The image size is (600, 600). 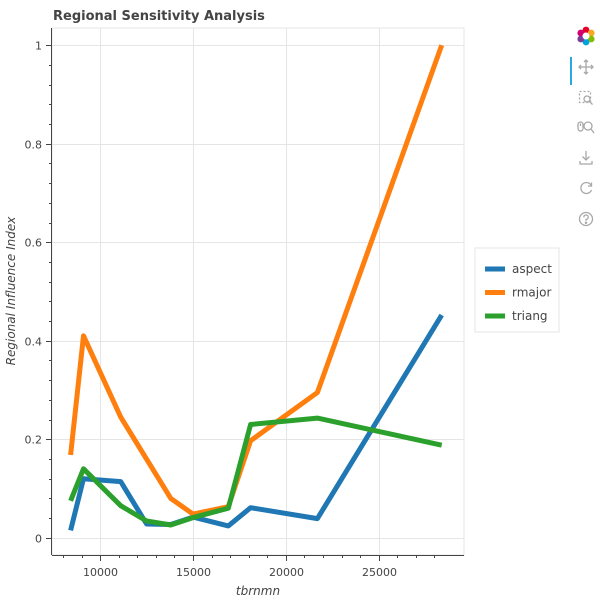 I want to click on y-tick-label: 1, so click(x=38, y=46).